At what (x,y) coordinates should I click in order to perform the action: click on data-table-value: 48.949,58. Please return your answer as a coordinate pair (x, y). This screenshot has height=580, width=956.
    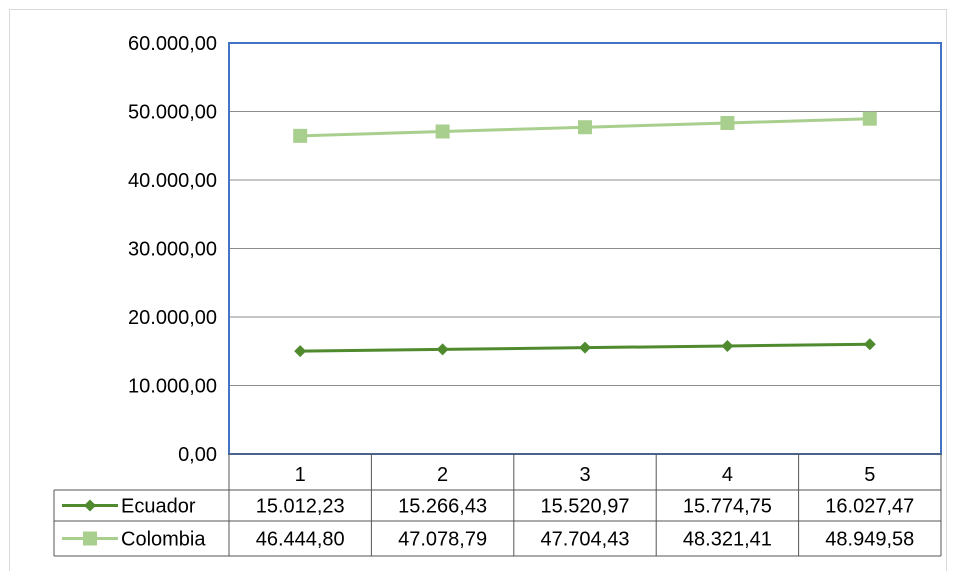
    Looking at the image, I should click on (869, 540).